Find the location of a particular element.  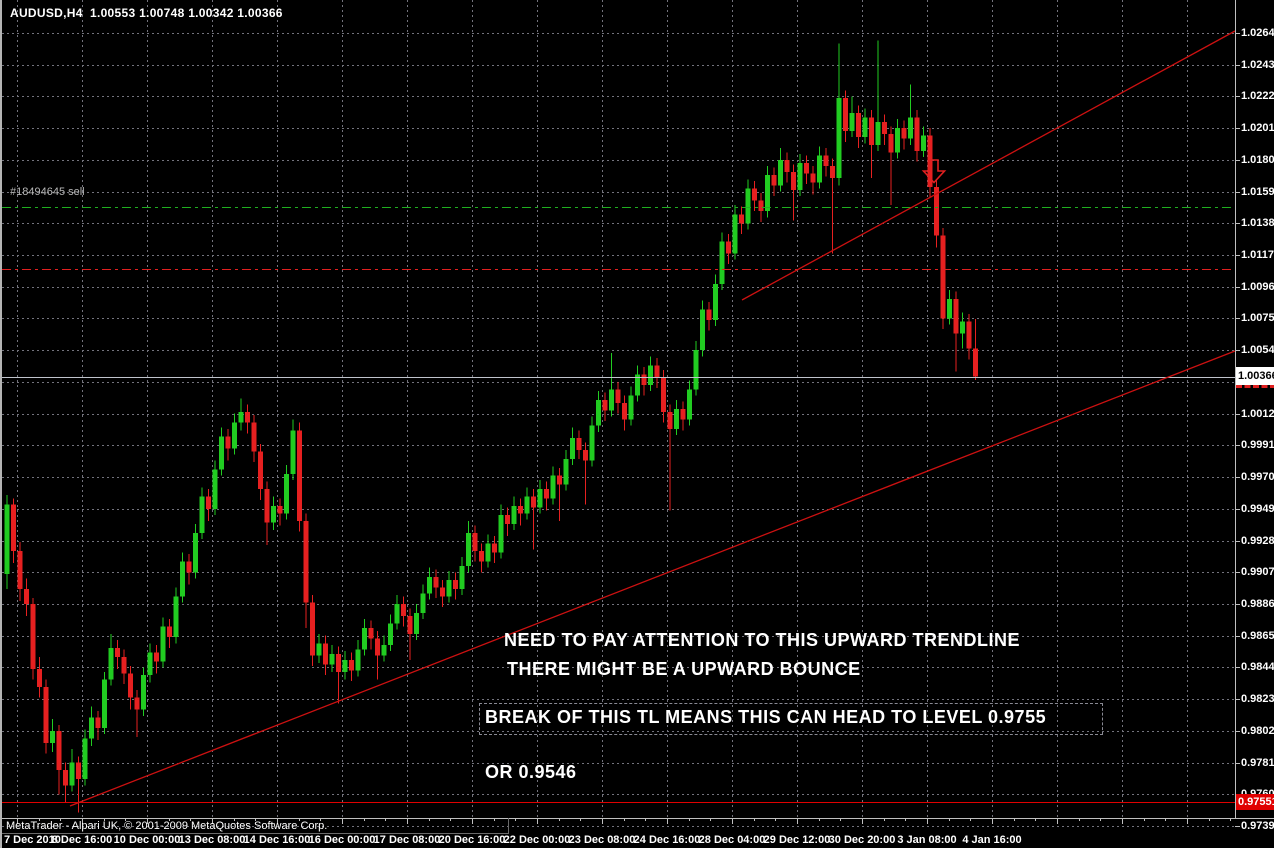

annotation-selection-box is located at coordinates (791, 719).